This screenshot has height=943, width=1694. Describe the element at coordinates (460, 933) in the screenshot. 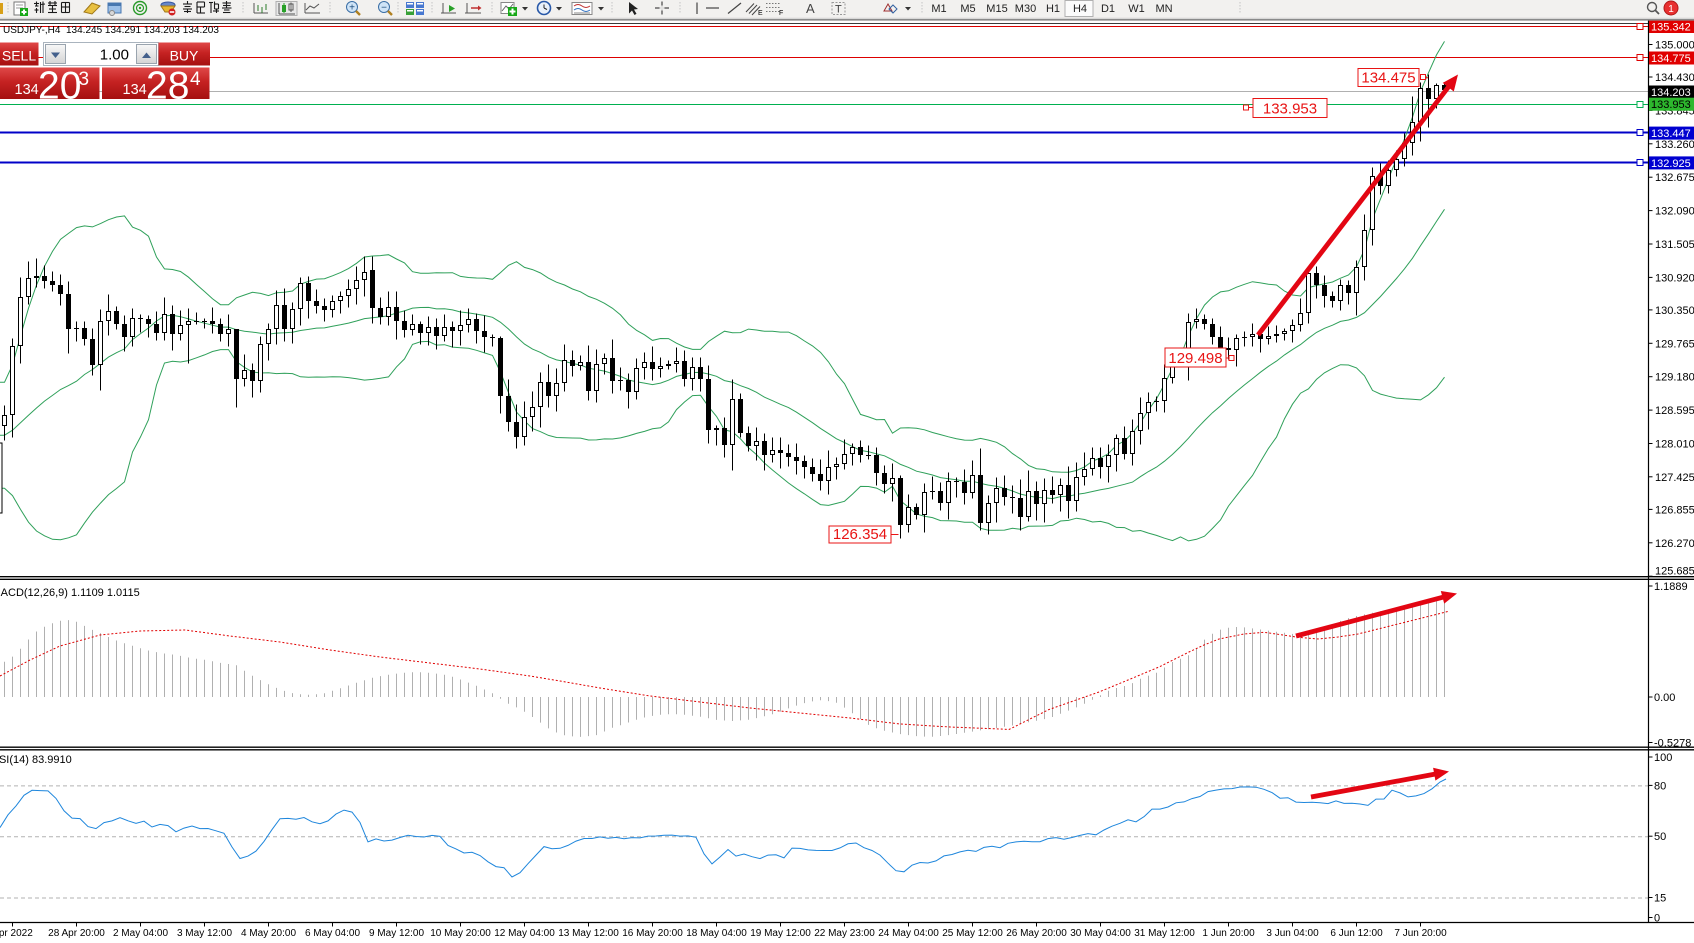

I see `svg-text: 10 May 20:00` at that location.